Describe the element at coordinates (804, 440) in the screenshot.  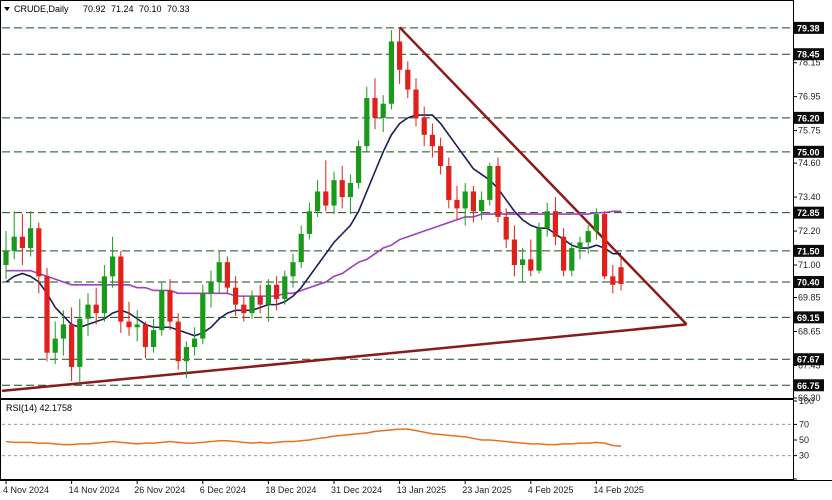
I see `rsi-tick-label: 50` at that location.